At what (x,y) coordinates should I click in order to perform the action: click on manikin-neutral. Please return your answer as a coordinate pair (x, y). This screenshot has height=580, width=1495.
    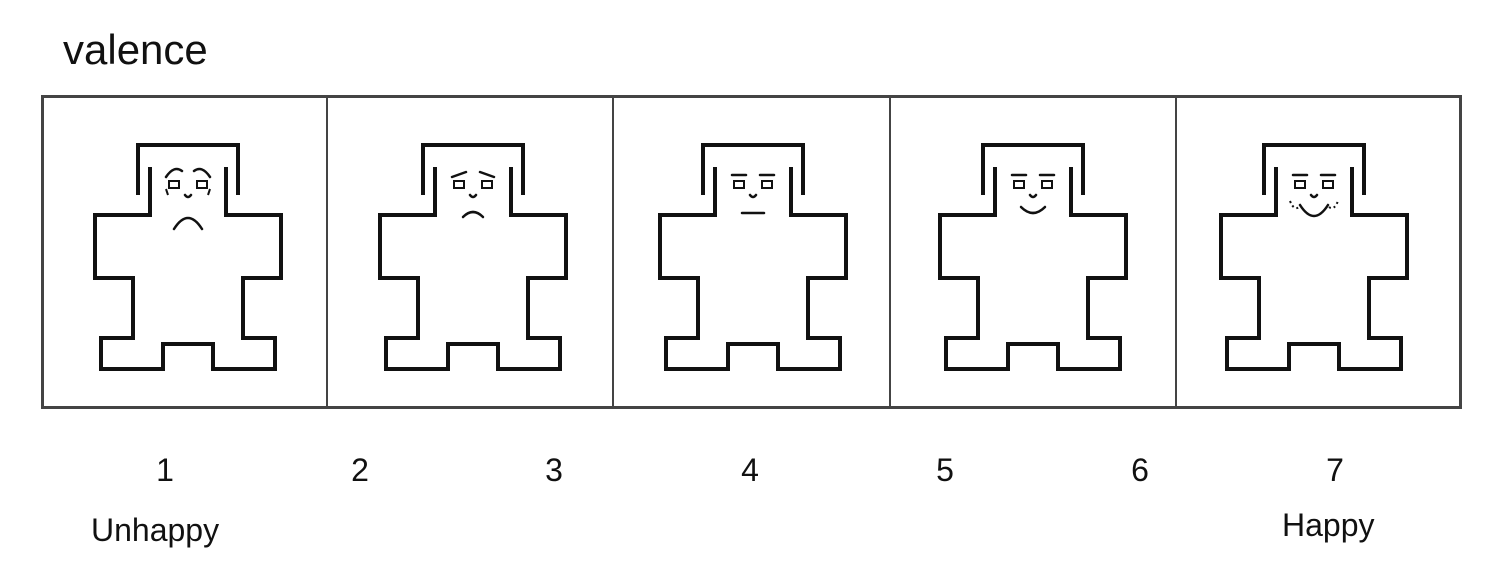
    Looking at the image, I should click on (753, 257).